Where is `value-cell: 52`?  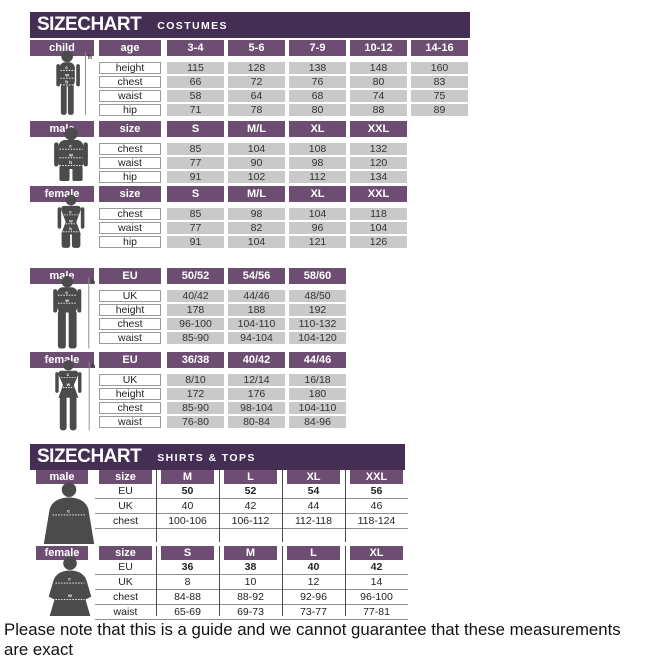
value-cell: 52 is located at coordinates (250, 491).